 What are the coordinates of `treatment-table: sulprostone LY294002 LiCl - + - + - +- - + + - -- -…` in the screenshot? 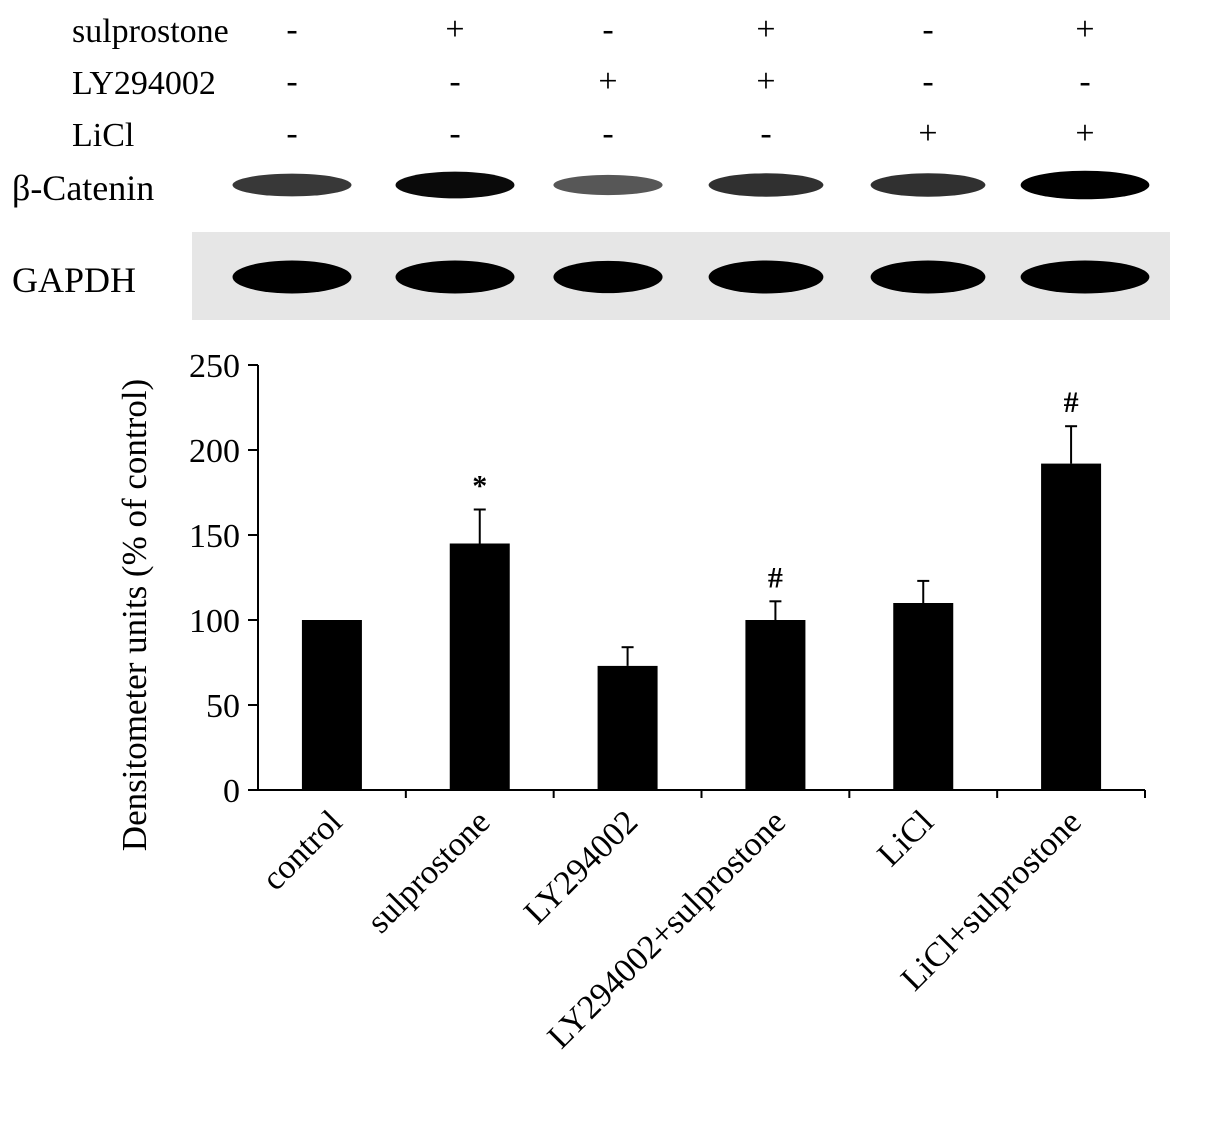 It's located at (583, 82).